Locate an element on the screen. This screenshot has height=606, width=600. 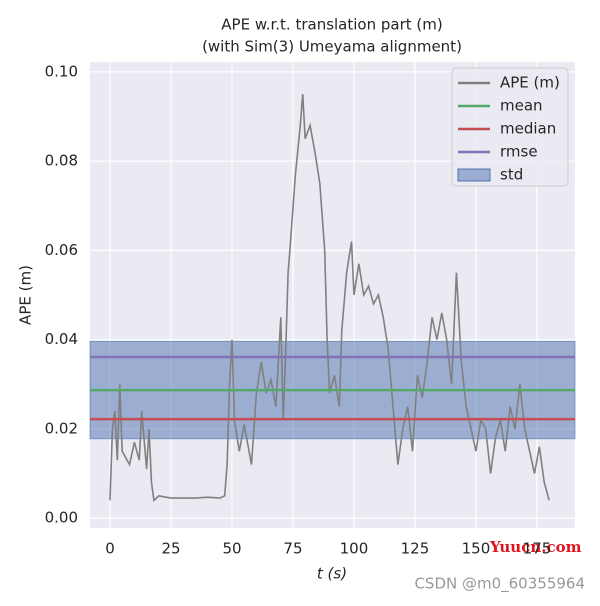
x-axis-label: t (s) is located at coordinates (332, 574).